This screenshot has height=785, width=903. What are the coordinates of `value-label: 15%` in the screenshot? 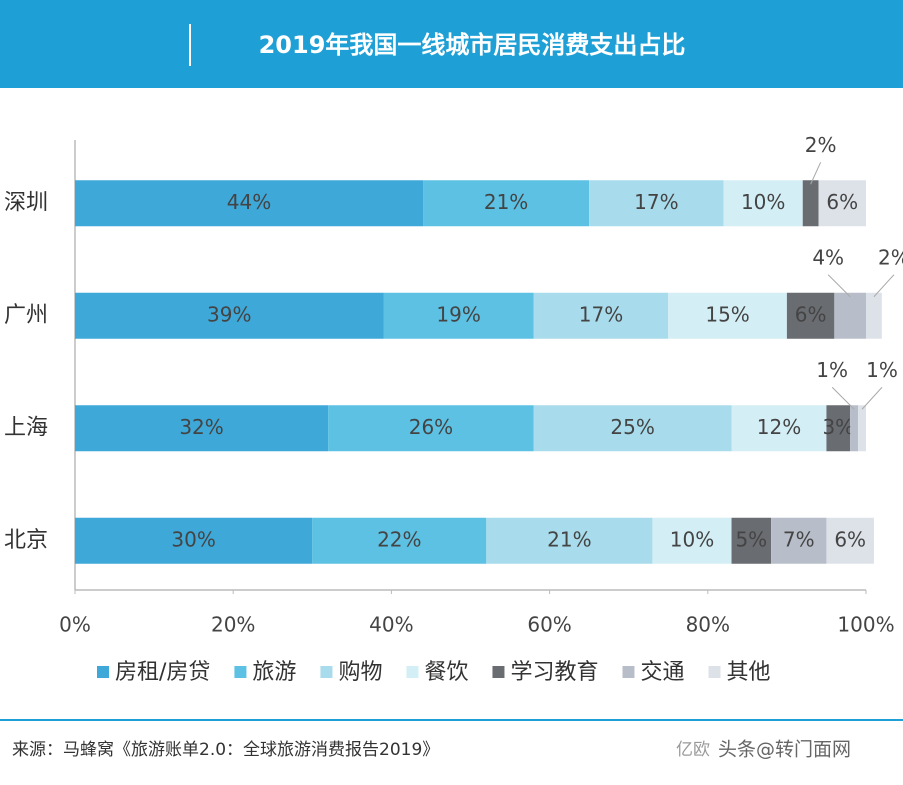 It's located at (727, 314).